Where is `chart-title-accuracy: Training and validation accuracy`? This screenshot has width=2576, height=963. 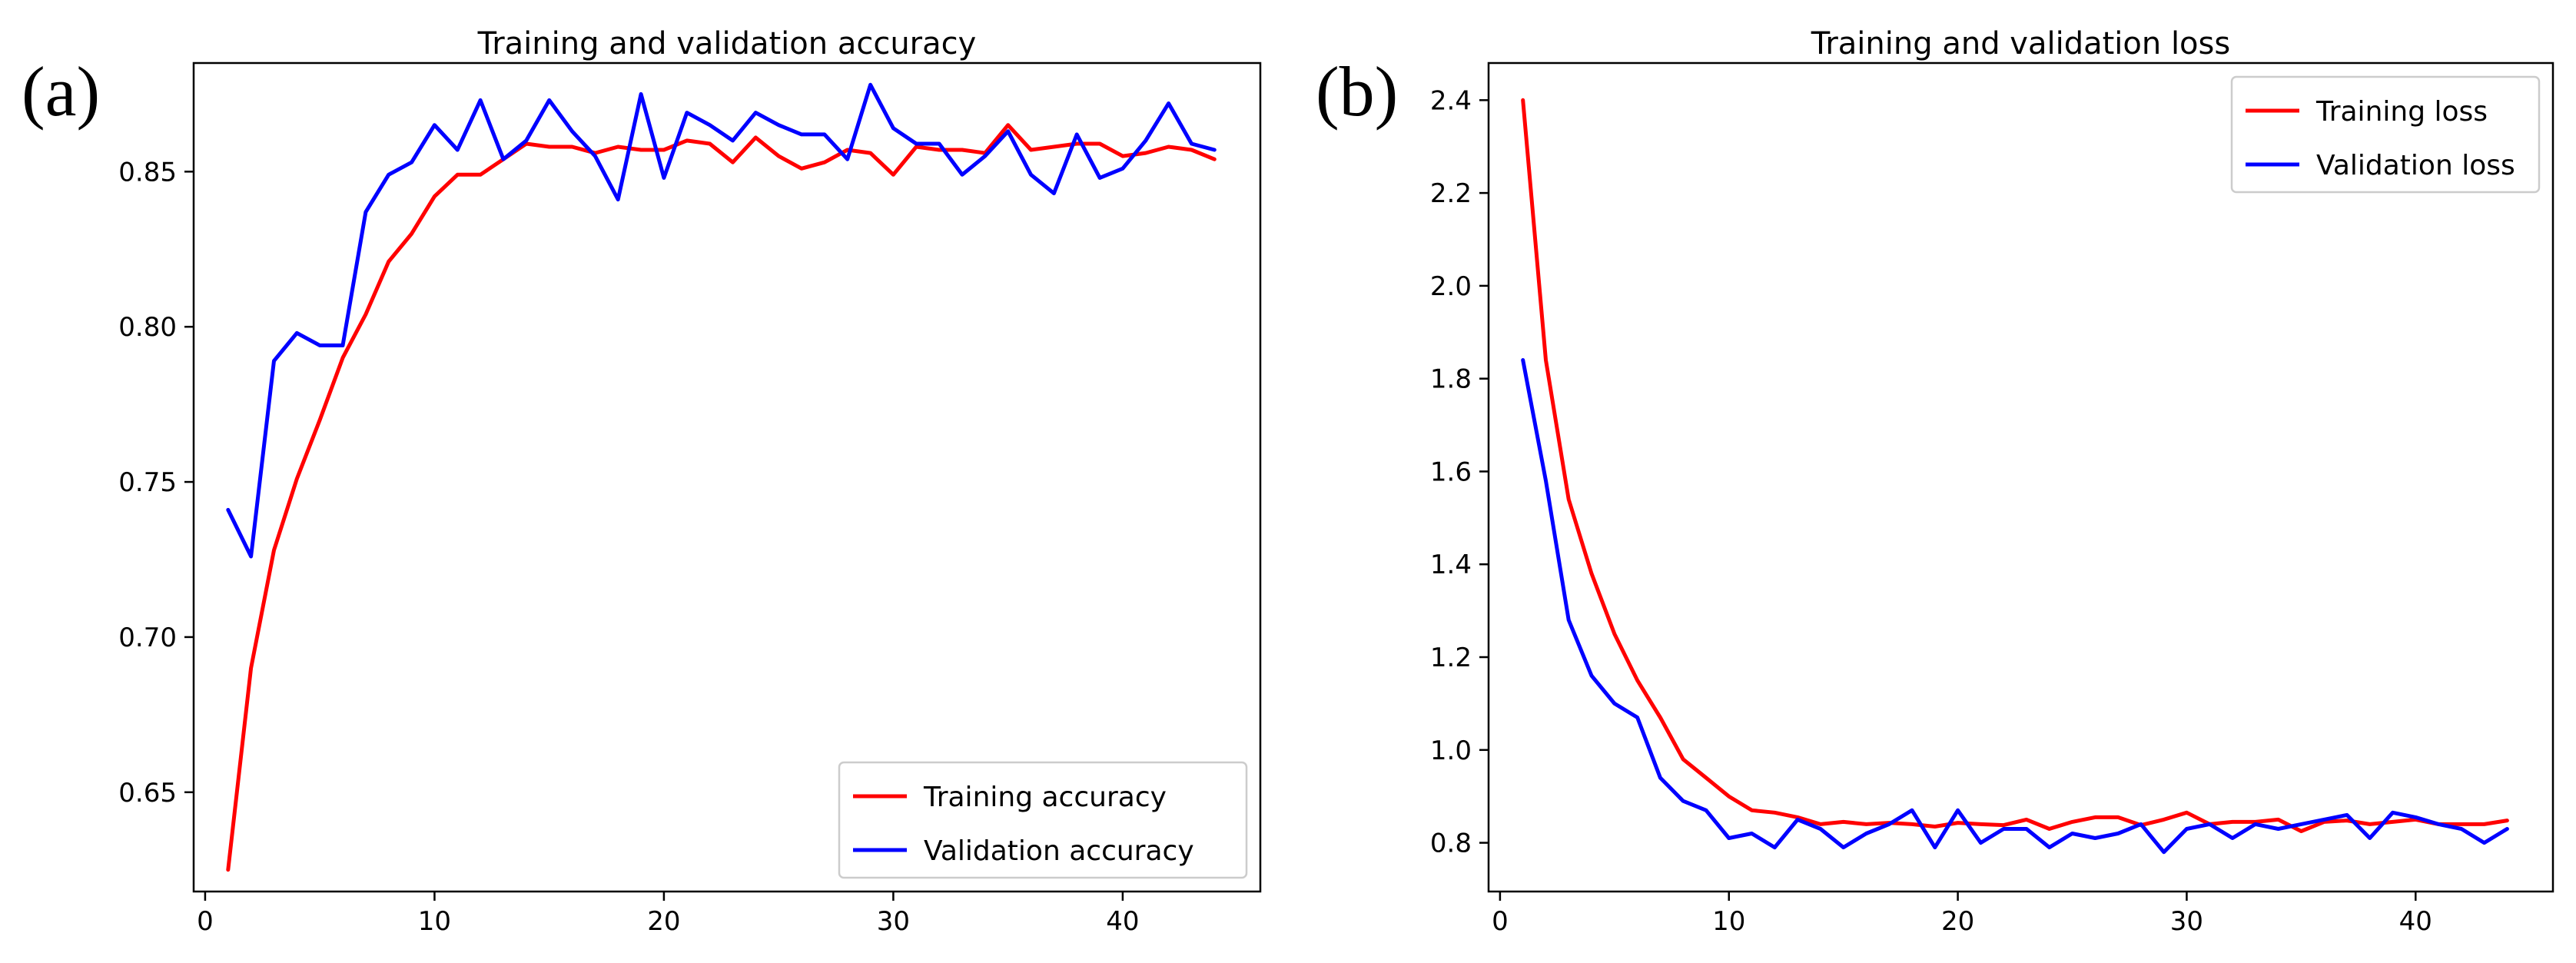
chart-title-accuracy: Training and validation accuracy is located at coordinates (727, 43).